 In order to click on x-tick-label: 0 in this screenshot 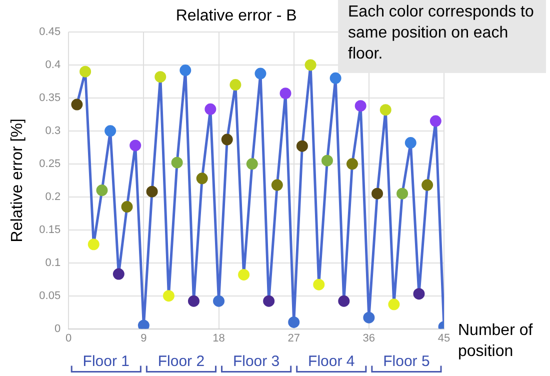, I will do `click(69, 338)`.